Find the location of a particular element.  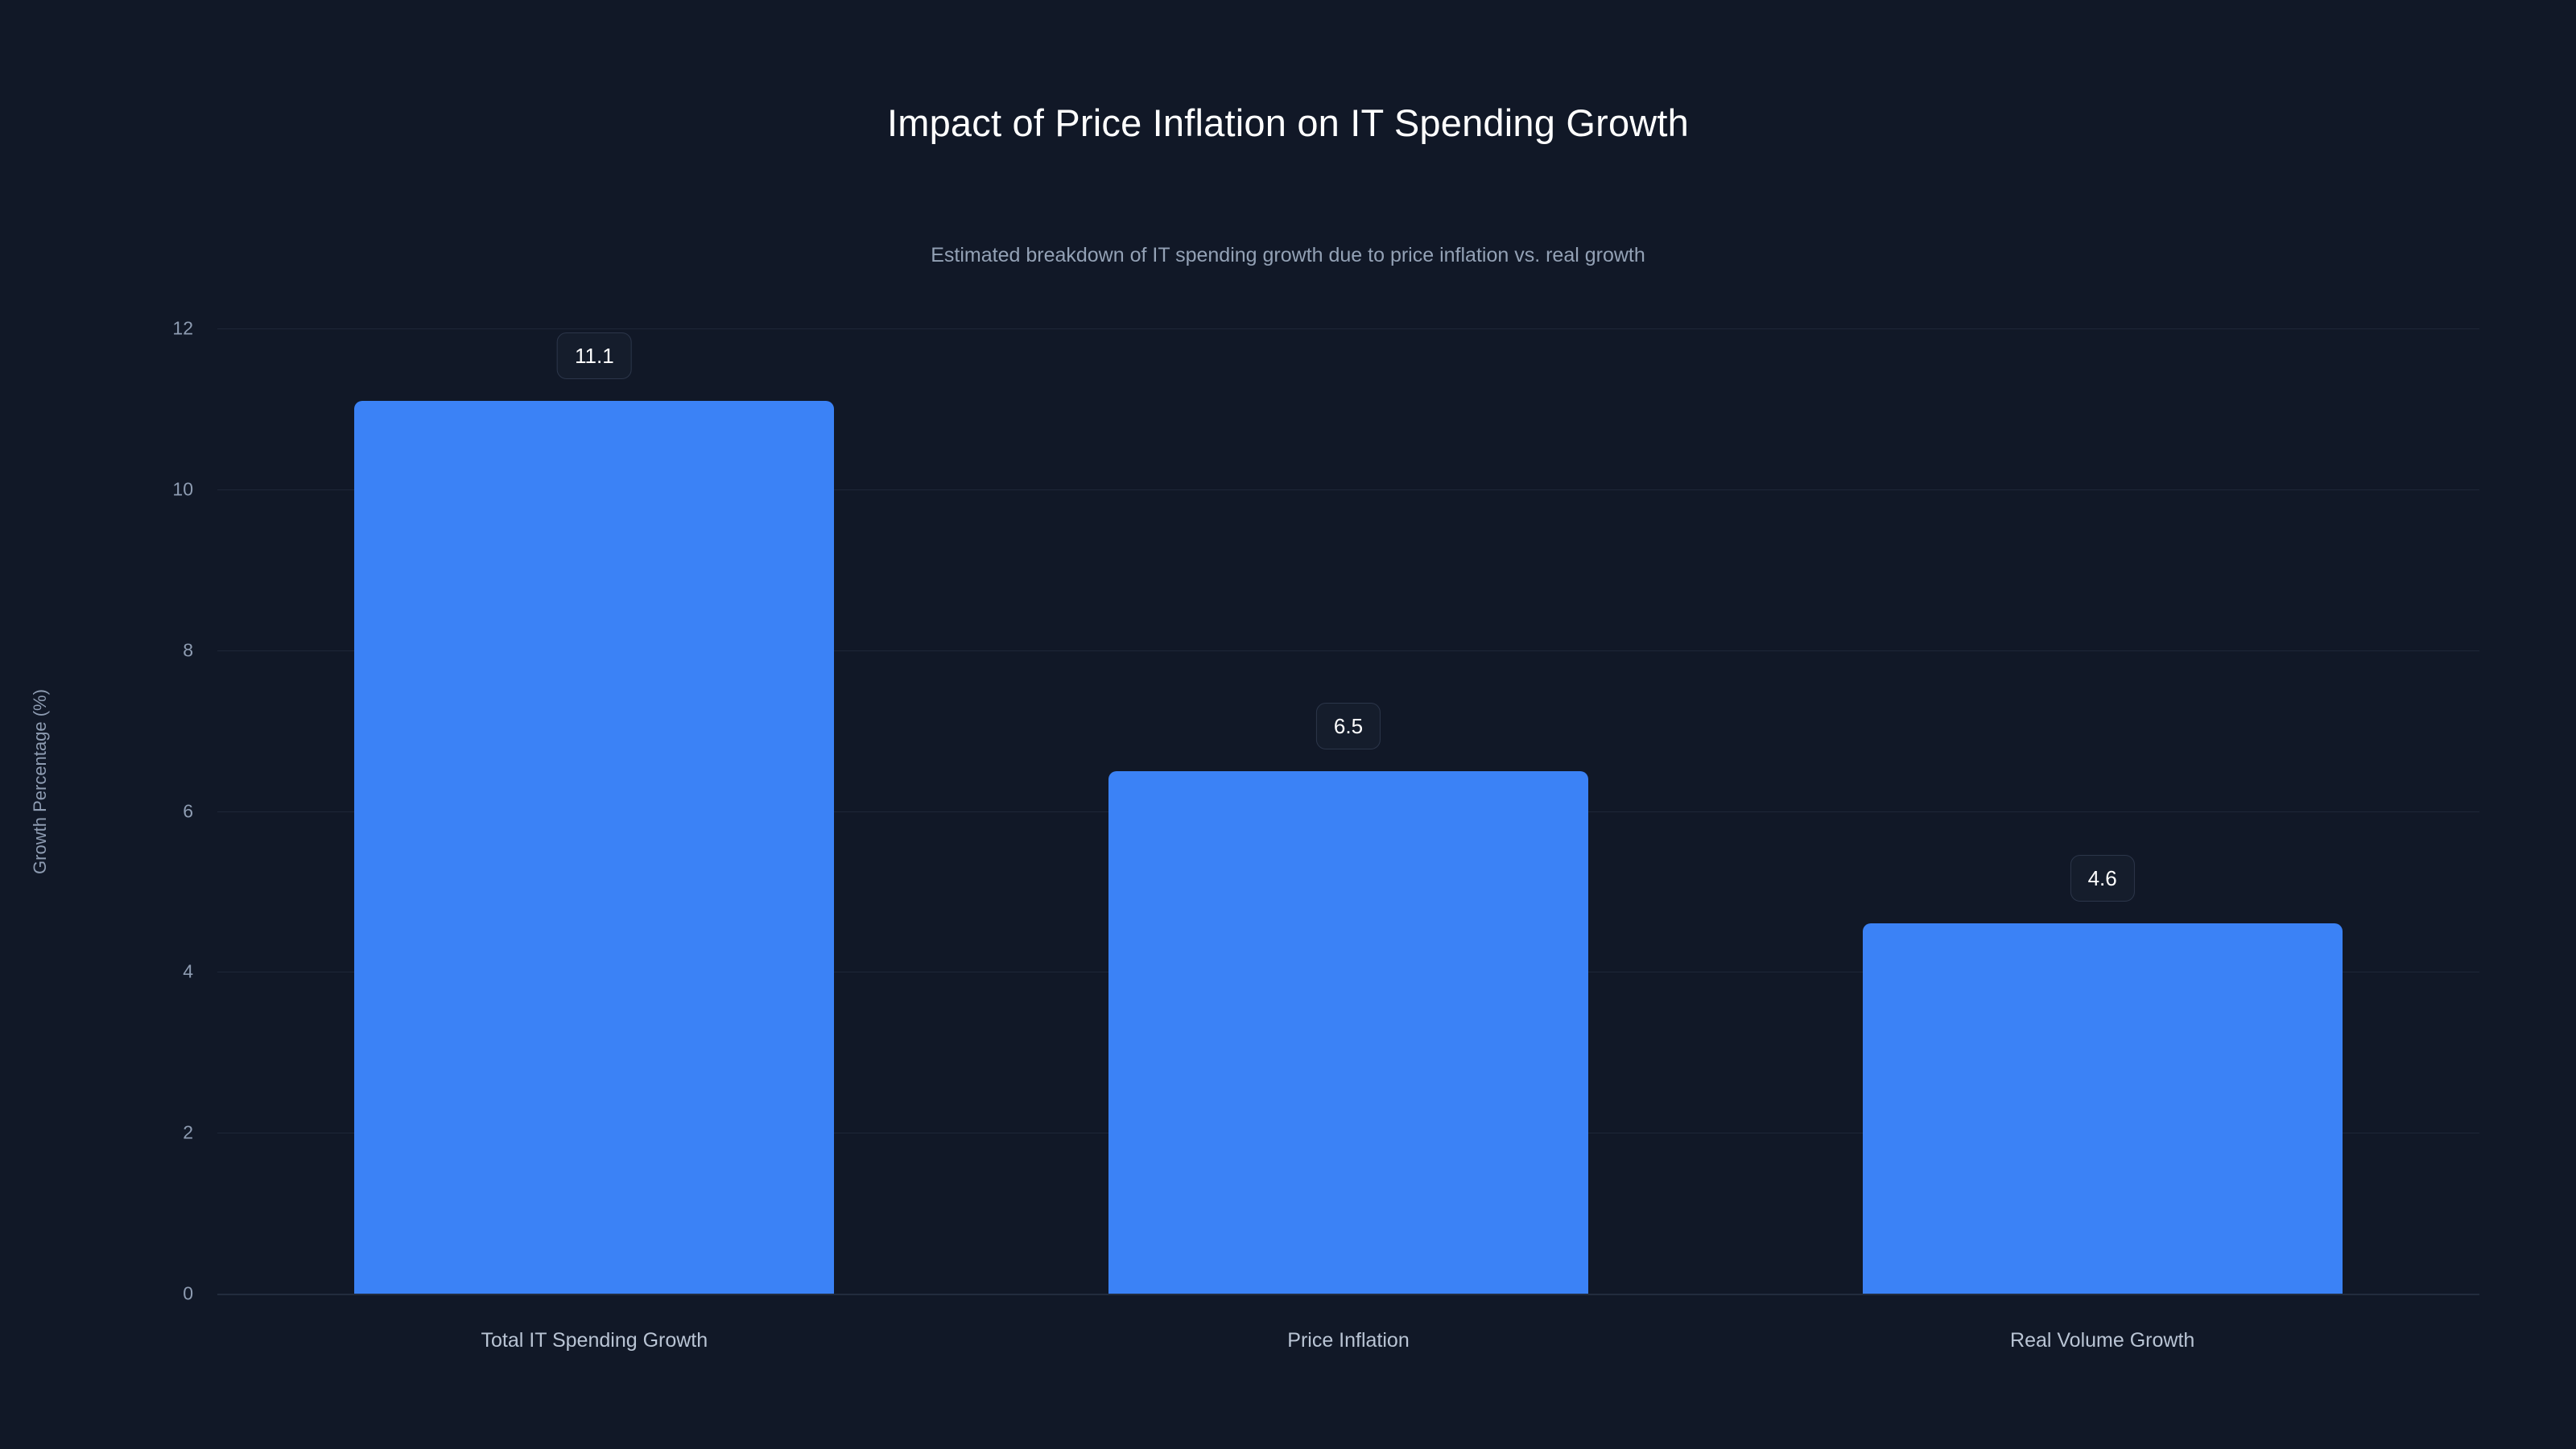

data-label-0: 11.1 is located at coordinates (594, 355).